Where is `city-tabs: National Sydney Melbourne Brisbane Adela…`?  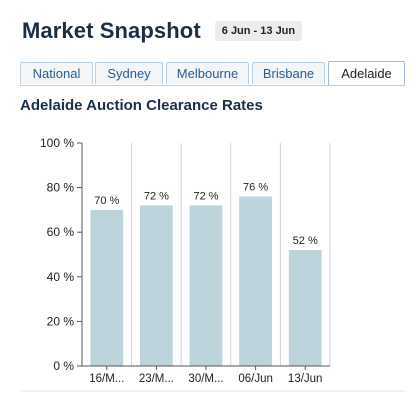
city-tabs: National Sydney Melbourne Brisbane Adela… is located at coordinates (212, 73).